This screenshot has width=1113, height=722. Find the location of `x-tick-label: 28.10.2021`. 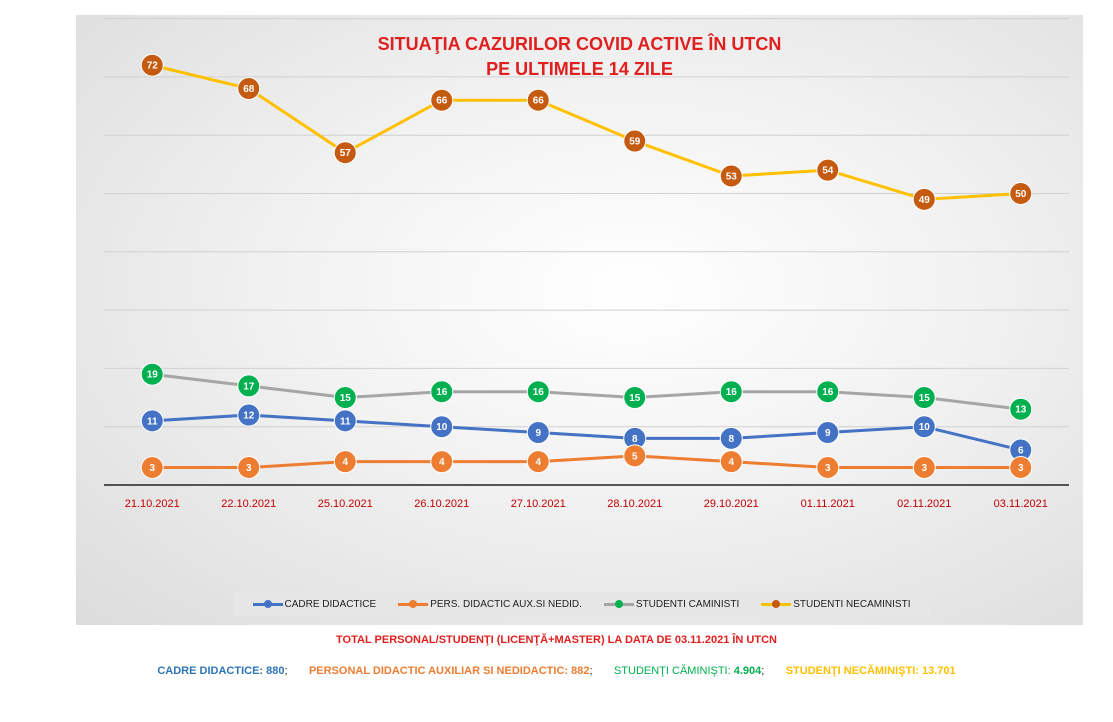

x-tick-label: 28.10.2021 is located at coordinates (634, 504).